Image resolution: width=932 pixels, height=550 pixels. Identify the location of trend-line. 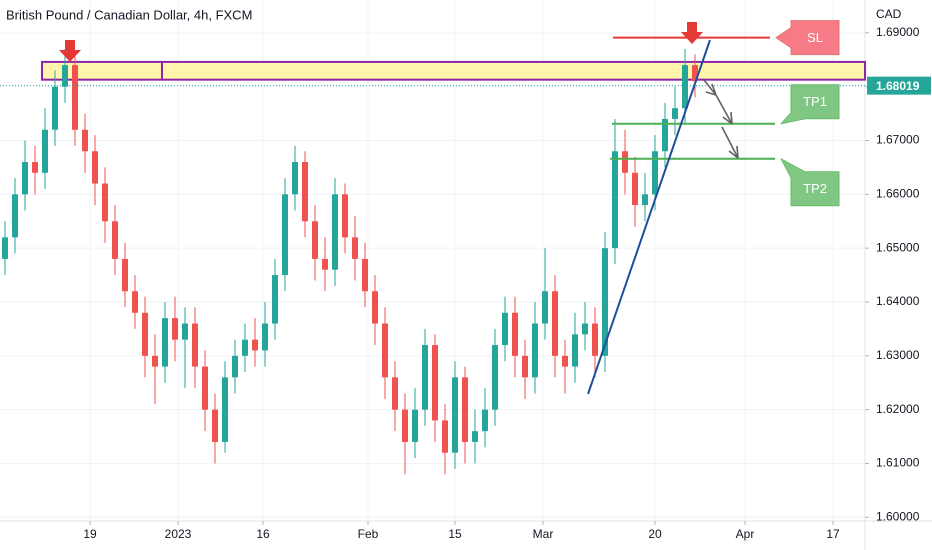
(649, 217).